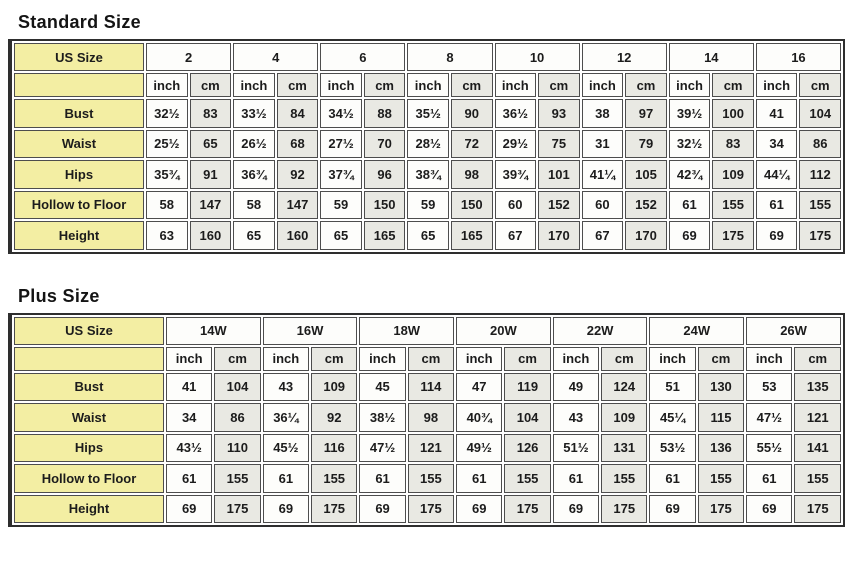  I want to click on us-size-corner-cell: US Size, so click(79, 57).